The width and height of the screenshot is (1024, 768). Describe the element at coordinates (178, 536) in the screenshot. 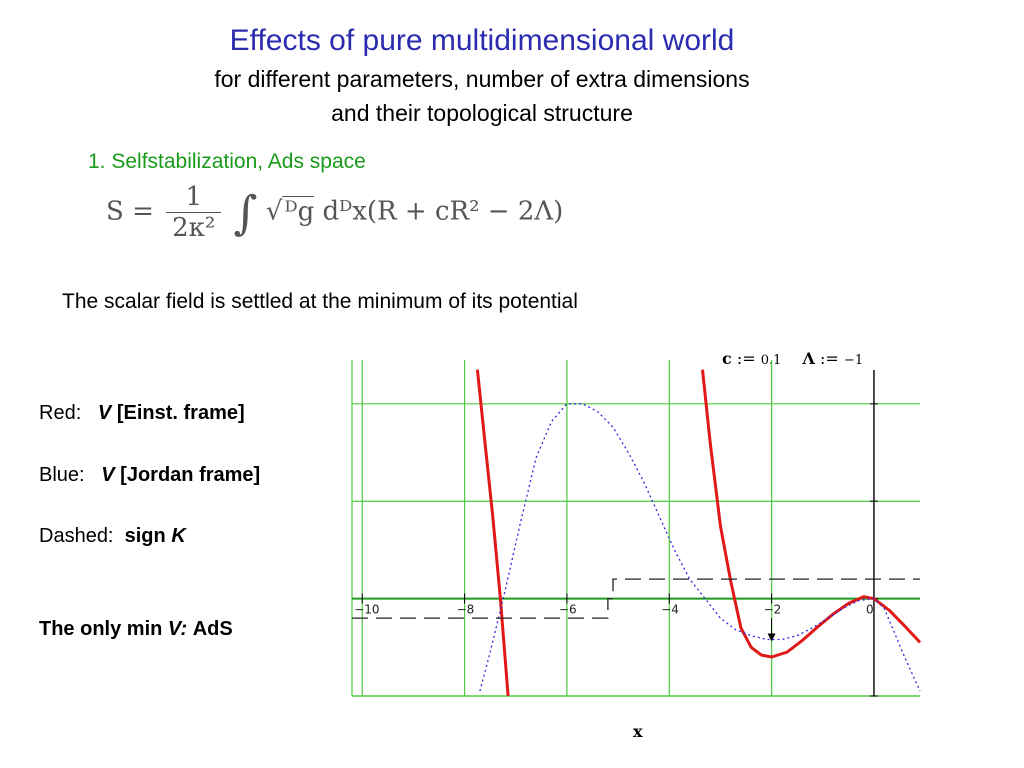

I see `legend-dashed-var: K` at that location.